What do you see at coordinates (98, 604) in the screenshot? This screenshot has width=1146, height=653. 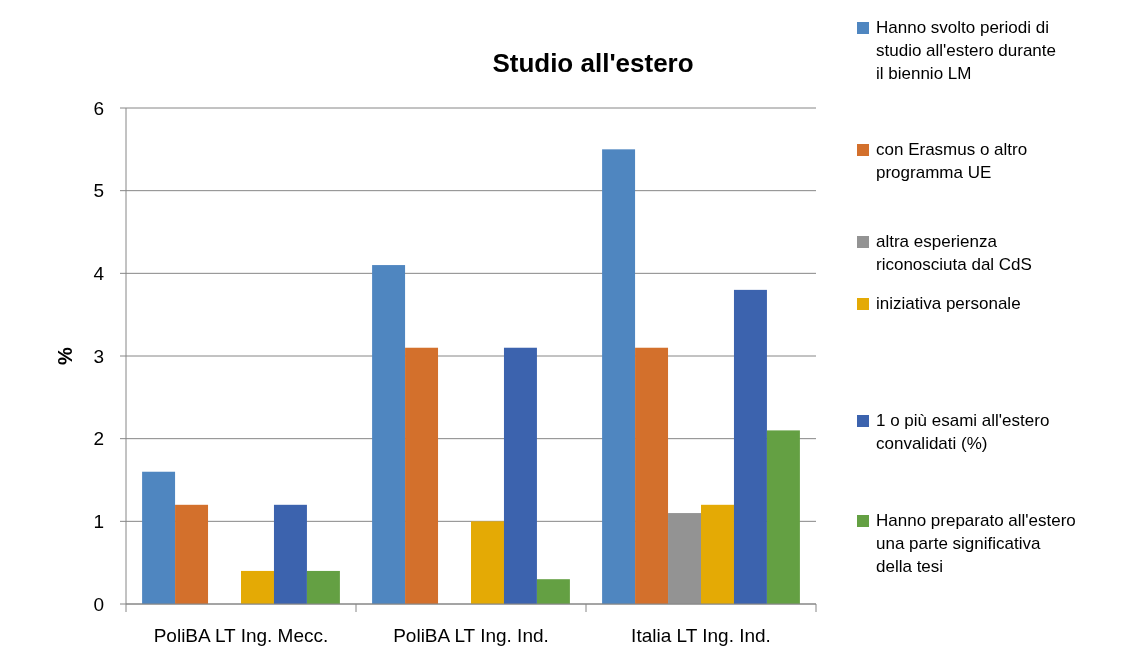 I see `y-tick-label: 0` at bounding box center [98, 604].